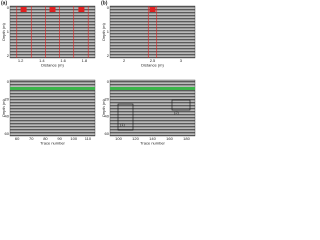  I want to click on x-tick-label: 1.8, so click(85, 60).